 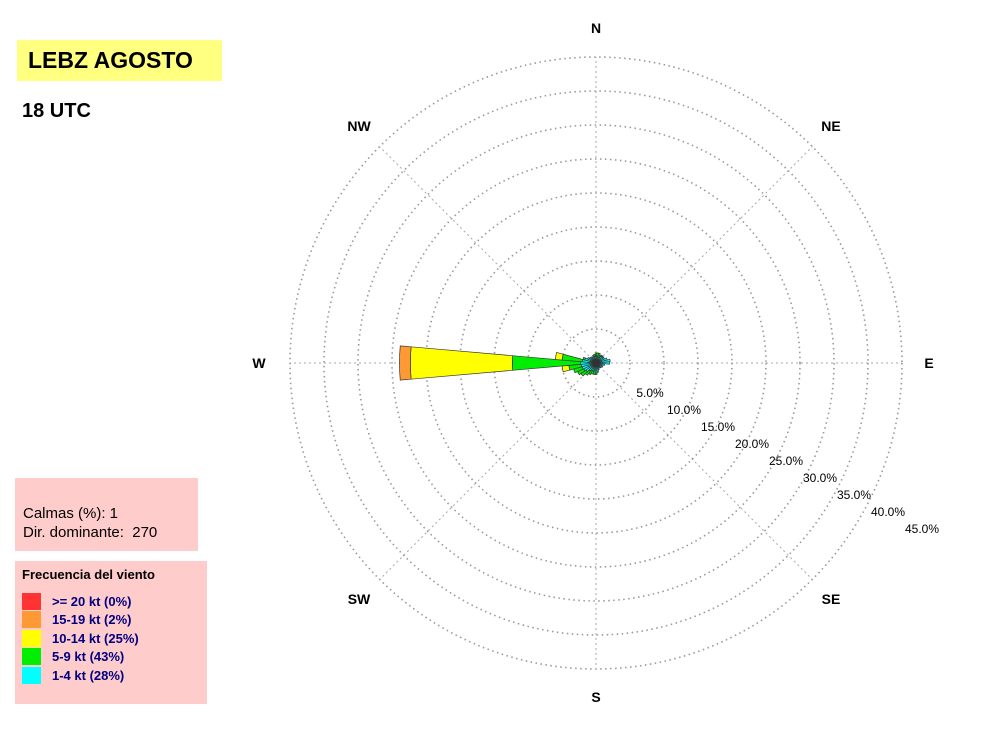 I want to click on legend-item: 5-9 kt (43%), so click(x=114, y=657).